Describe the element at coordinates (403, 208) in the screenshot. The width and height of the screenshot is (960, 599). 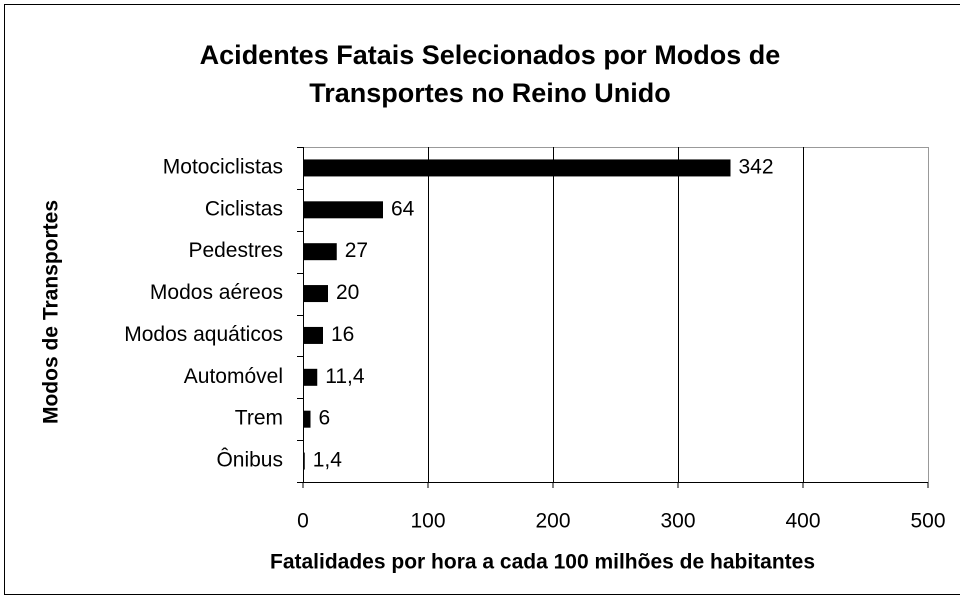
I see `data-label: 64` at that location.